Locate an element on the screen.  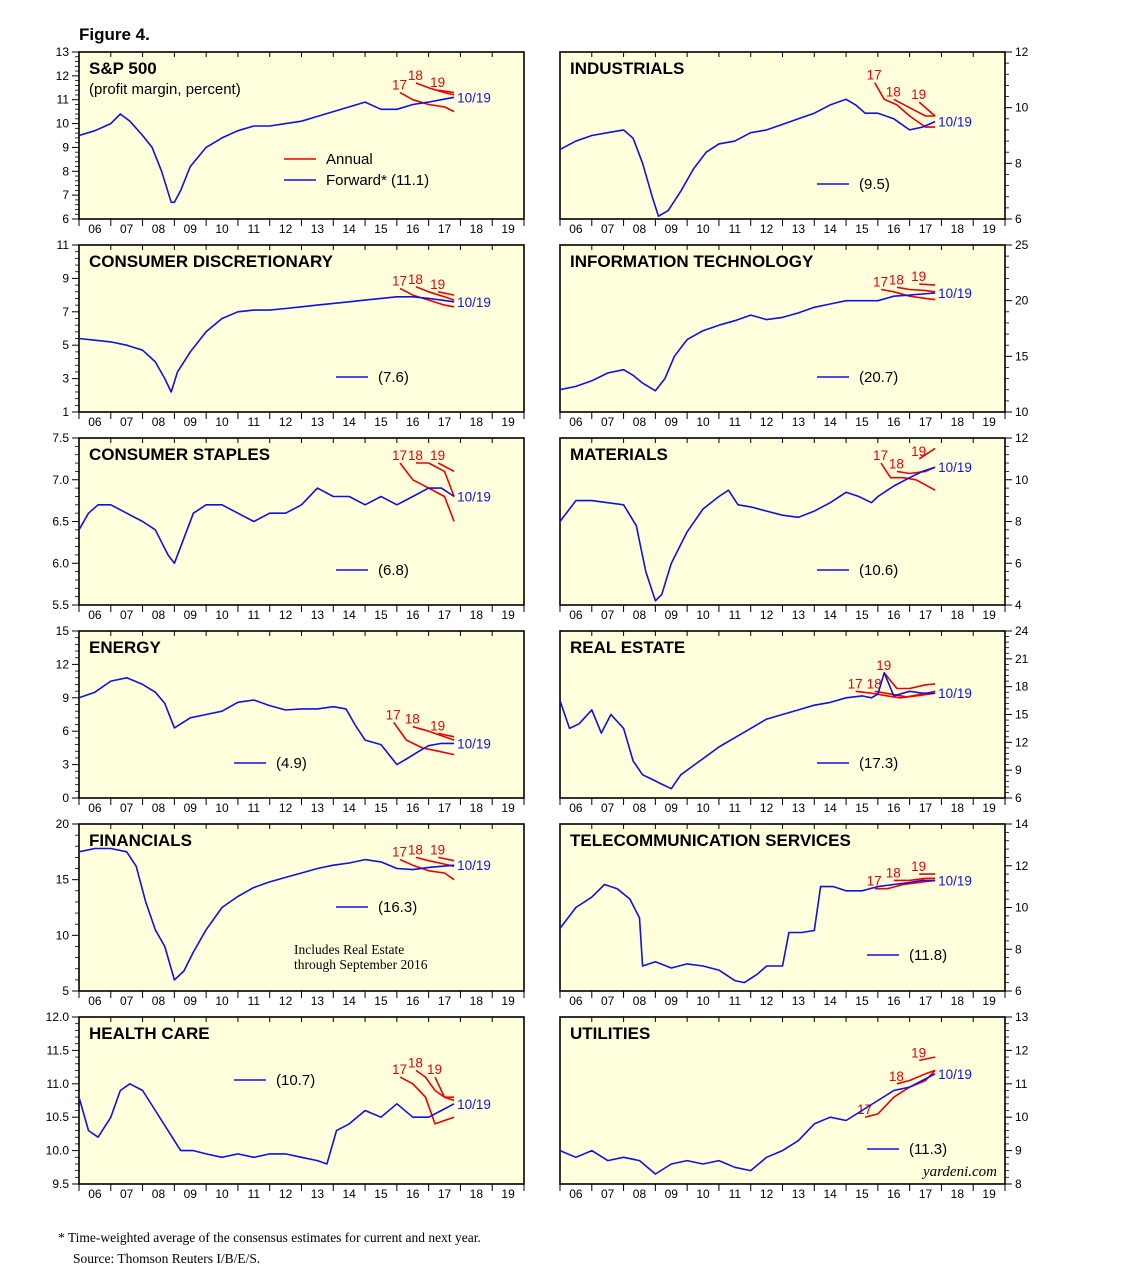
y-tick-label: 6.0 is located at coordinates (60, 563).